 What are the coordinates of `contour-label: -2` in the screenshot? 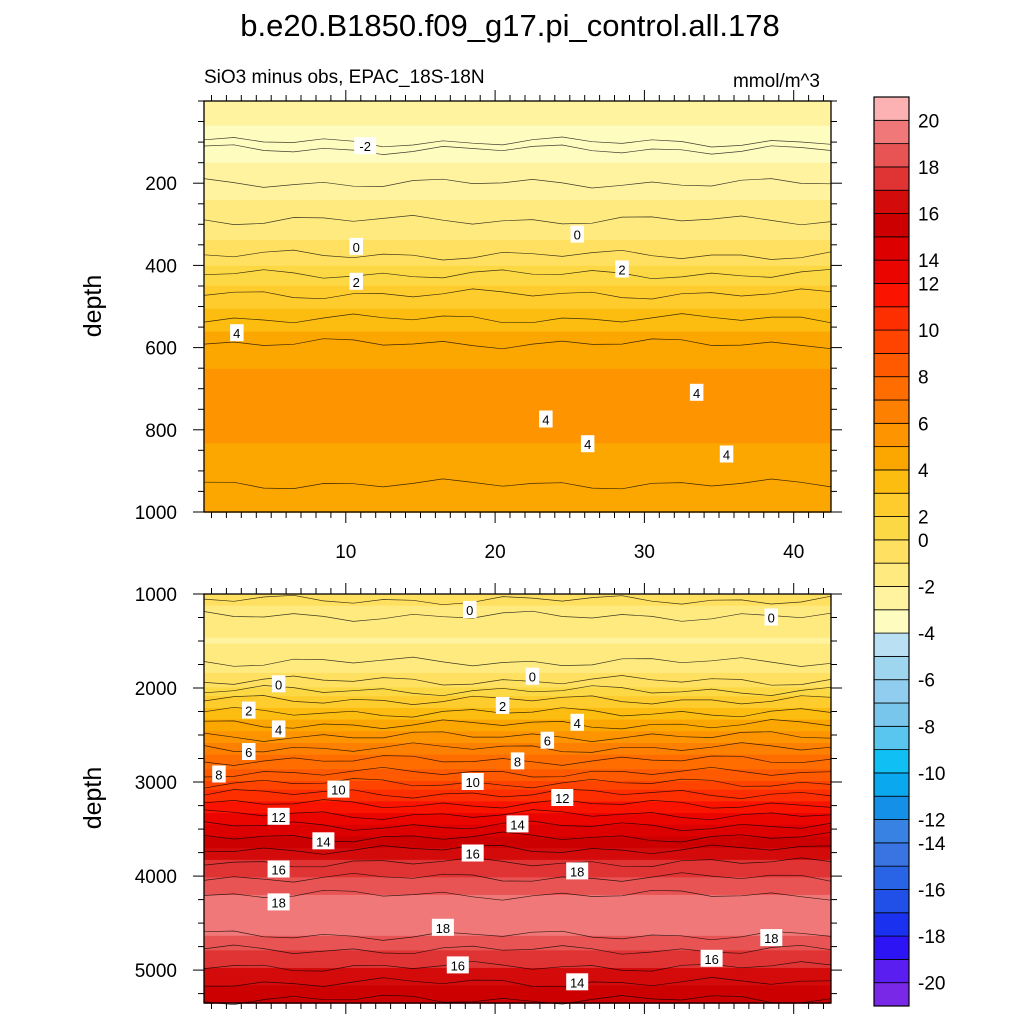 It's located at (365, 146).